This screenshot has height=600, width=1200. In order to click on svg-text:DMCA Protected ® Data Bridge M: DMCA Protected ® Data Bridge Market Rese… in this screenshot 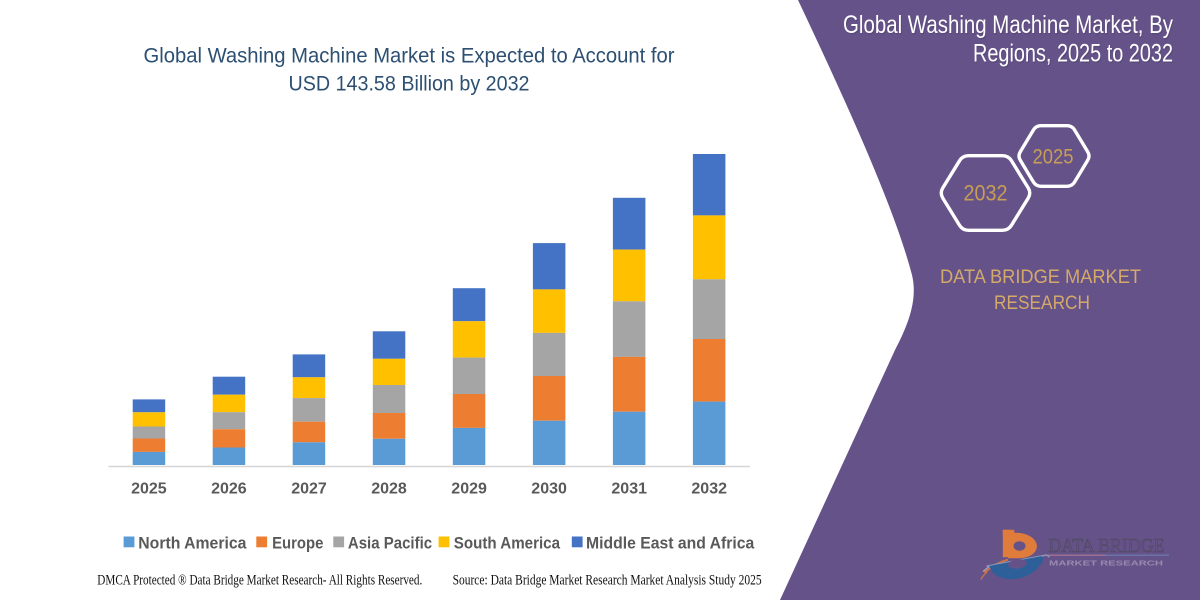, I will do `click(259, 581)`.